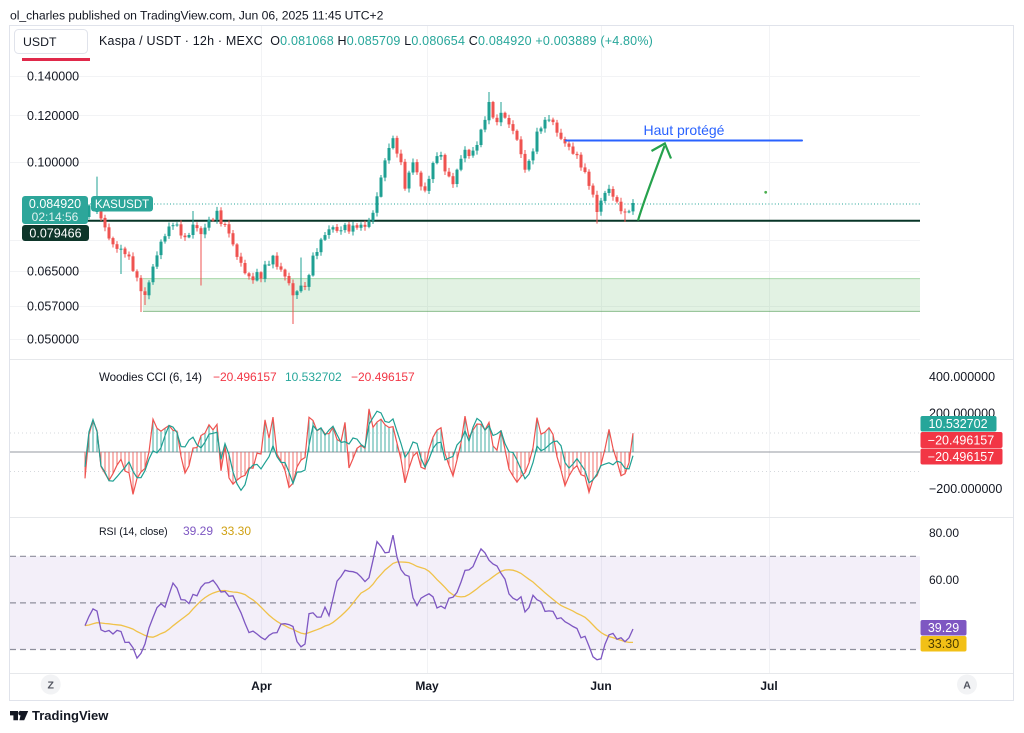  I want to click on svg-text: 0.120000, so click(53, 116).